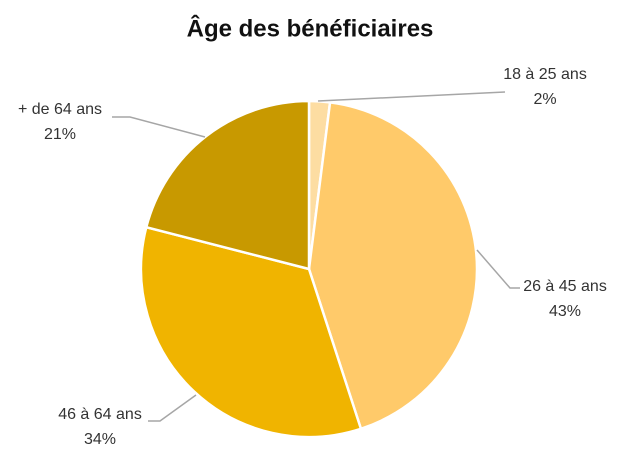  Describe the element at coordinates (60, 134) in the screenshot. I see `slice-value-label: 21%` at that location.